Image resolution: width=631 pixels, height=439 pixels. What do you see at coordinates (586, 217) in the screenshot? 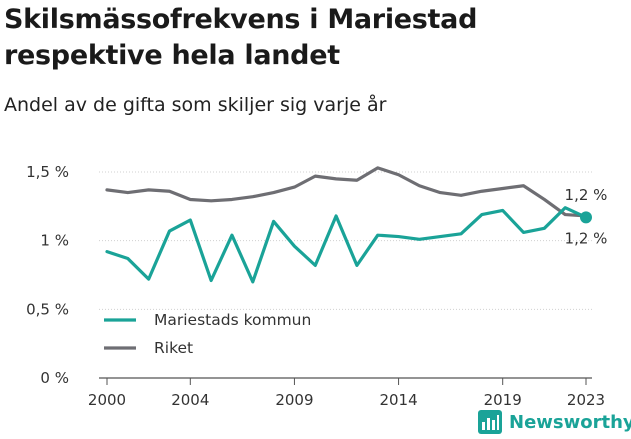
I see `end-point-marker` at bounding box center [586, 217].